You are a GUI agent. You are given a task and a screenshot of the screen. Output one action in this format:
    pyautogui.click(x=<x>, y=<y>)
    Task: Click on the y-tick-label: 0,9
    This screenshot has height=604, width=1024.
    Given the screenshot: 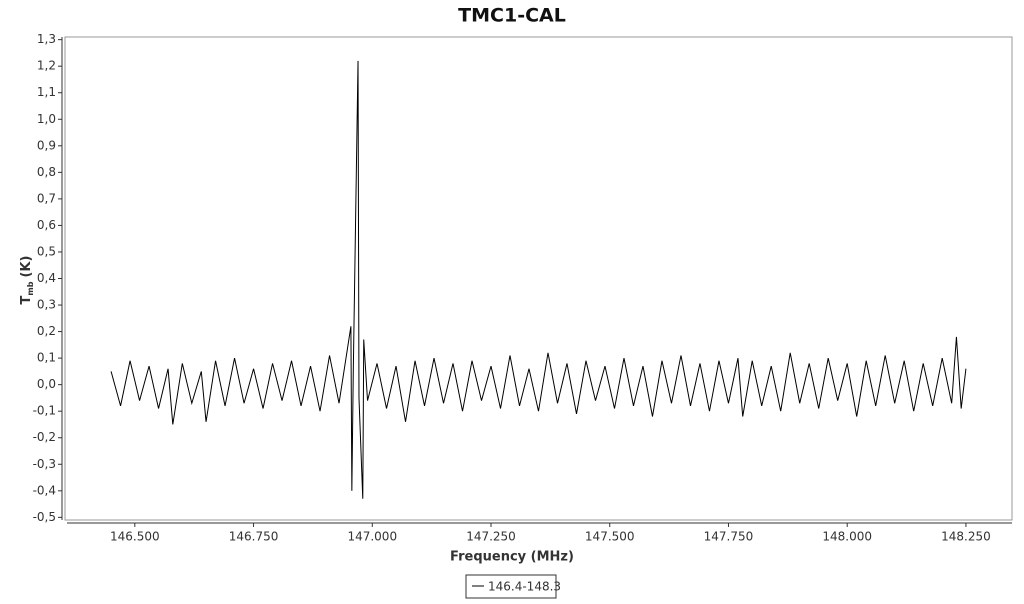 What is the action you would take?
    pyautogui.click(x=46, y=145)
    